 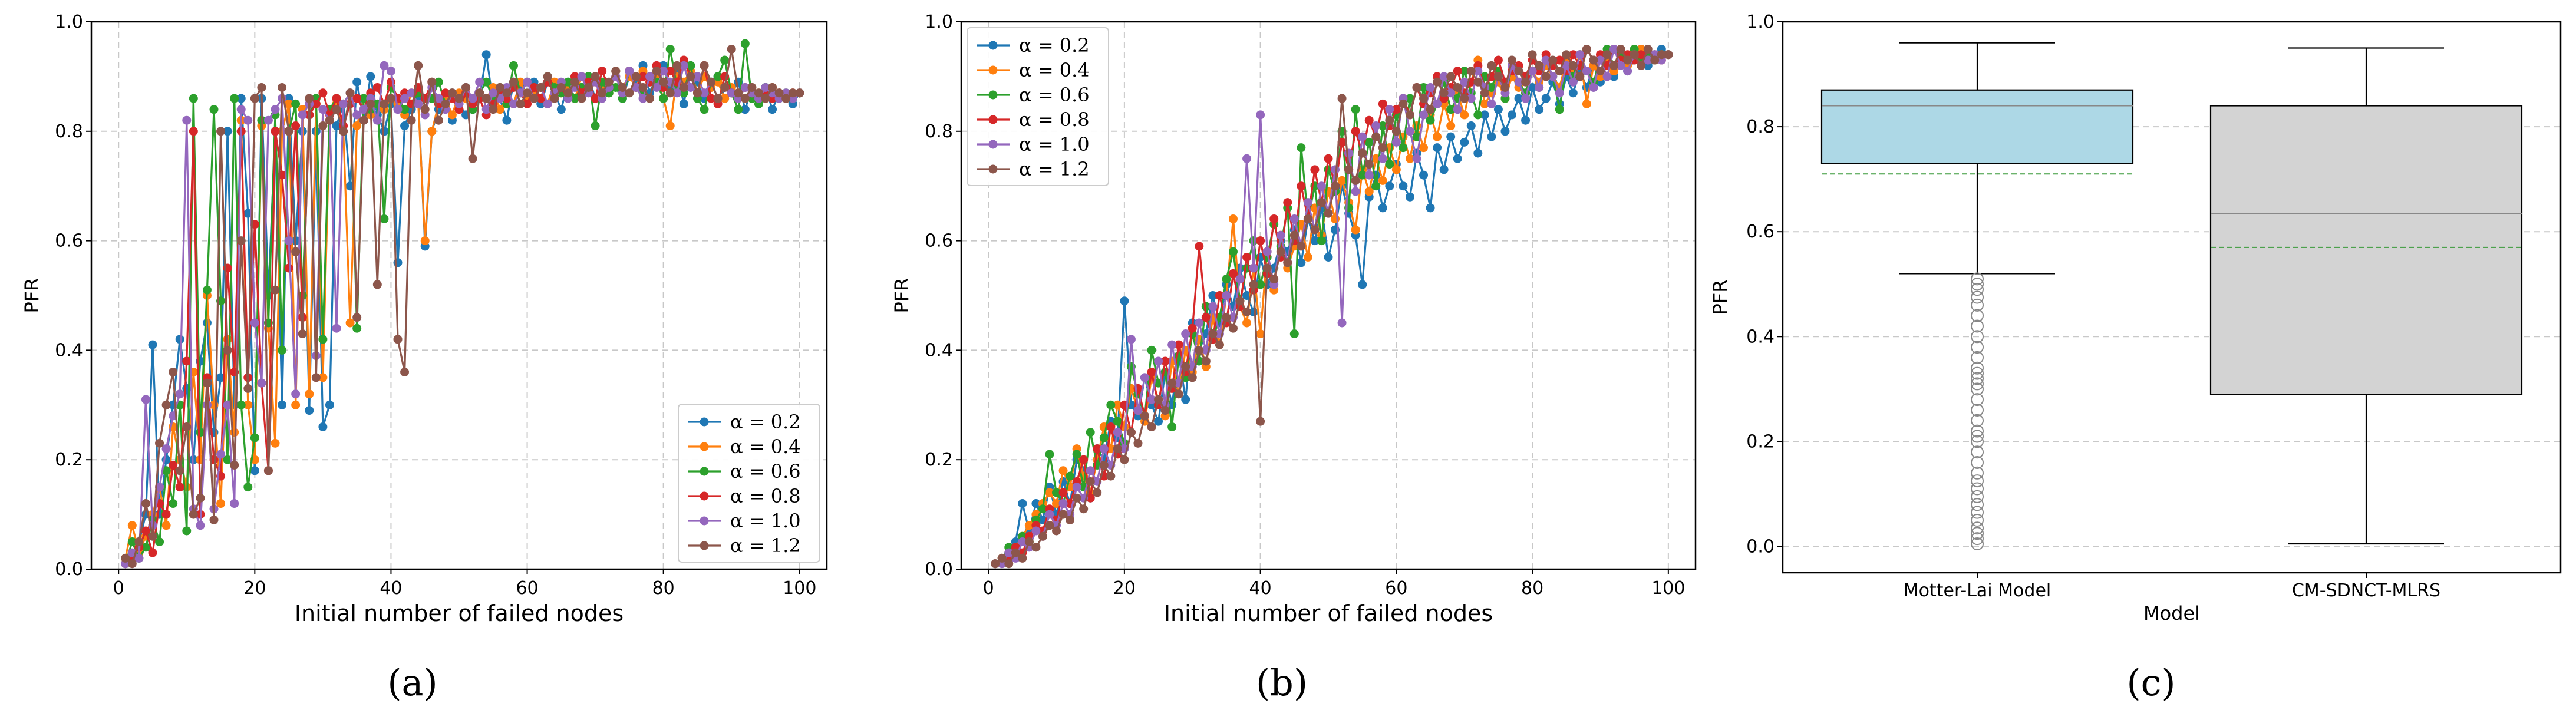 I want to click on y-tick-label: 0.0, so click(x=69, y=569).